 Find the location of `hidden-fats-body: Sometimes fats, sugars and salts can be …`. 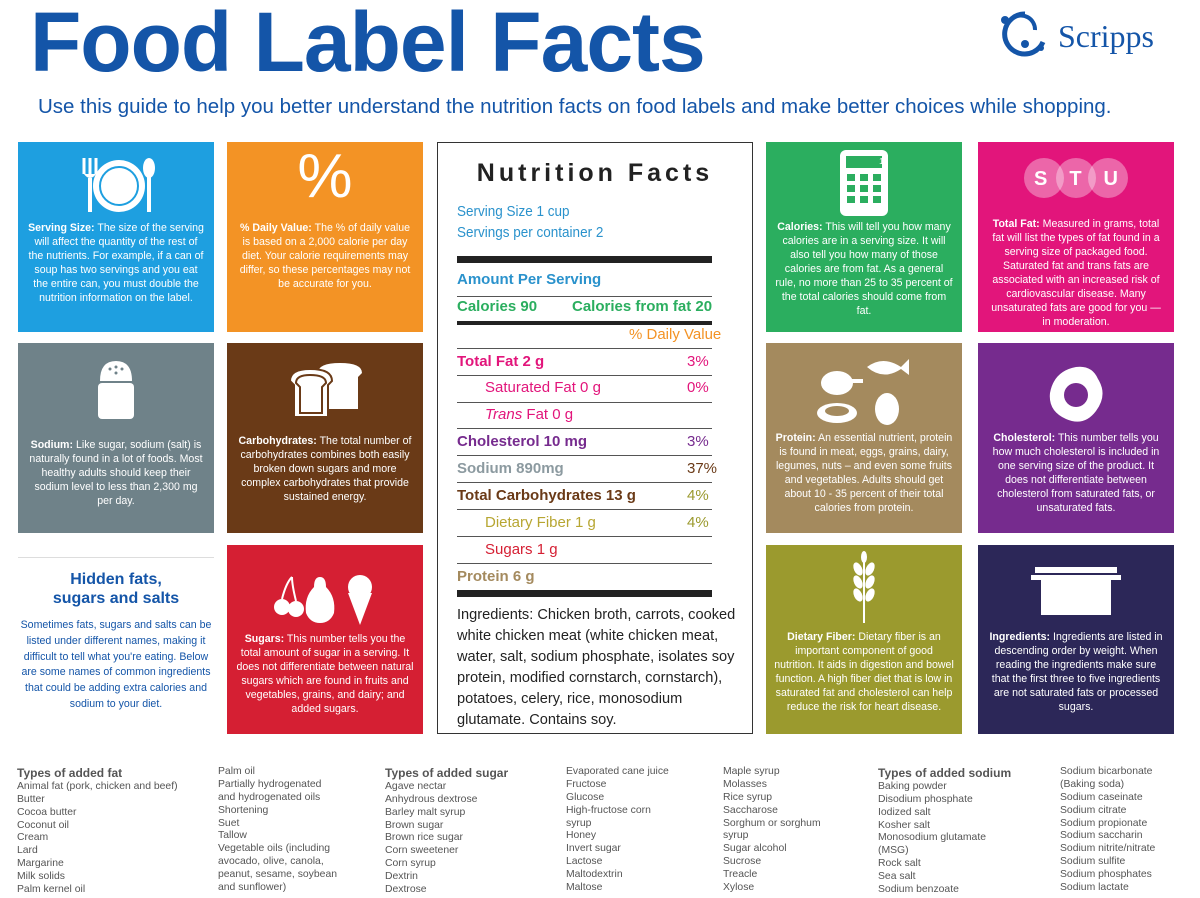

hidden-fats-body: Sometimes fats, sugars and salts can be … is located at coordinates (116, 664).